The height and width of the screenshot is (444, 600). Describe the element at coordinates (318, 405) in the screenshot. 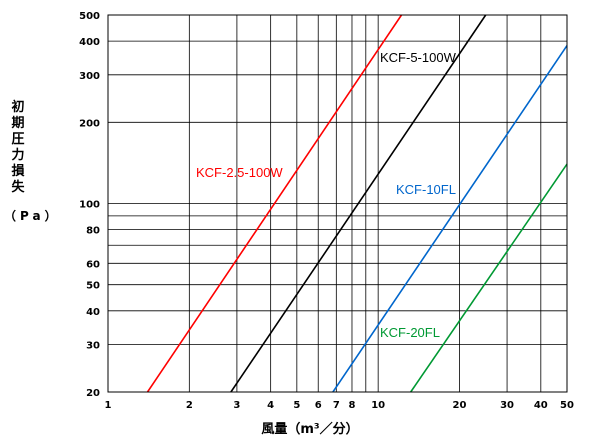

I see `x-tick-label: 6` at that location.